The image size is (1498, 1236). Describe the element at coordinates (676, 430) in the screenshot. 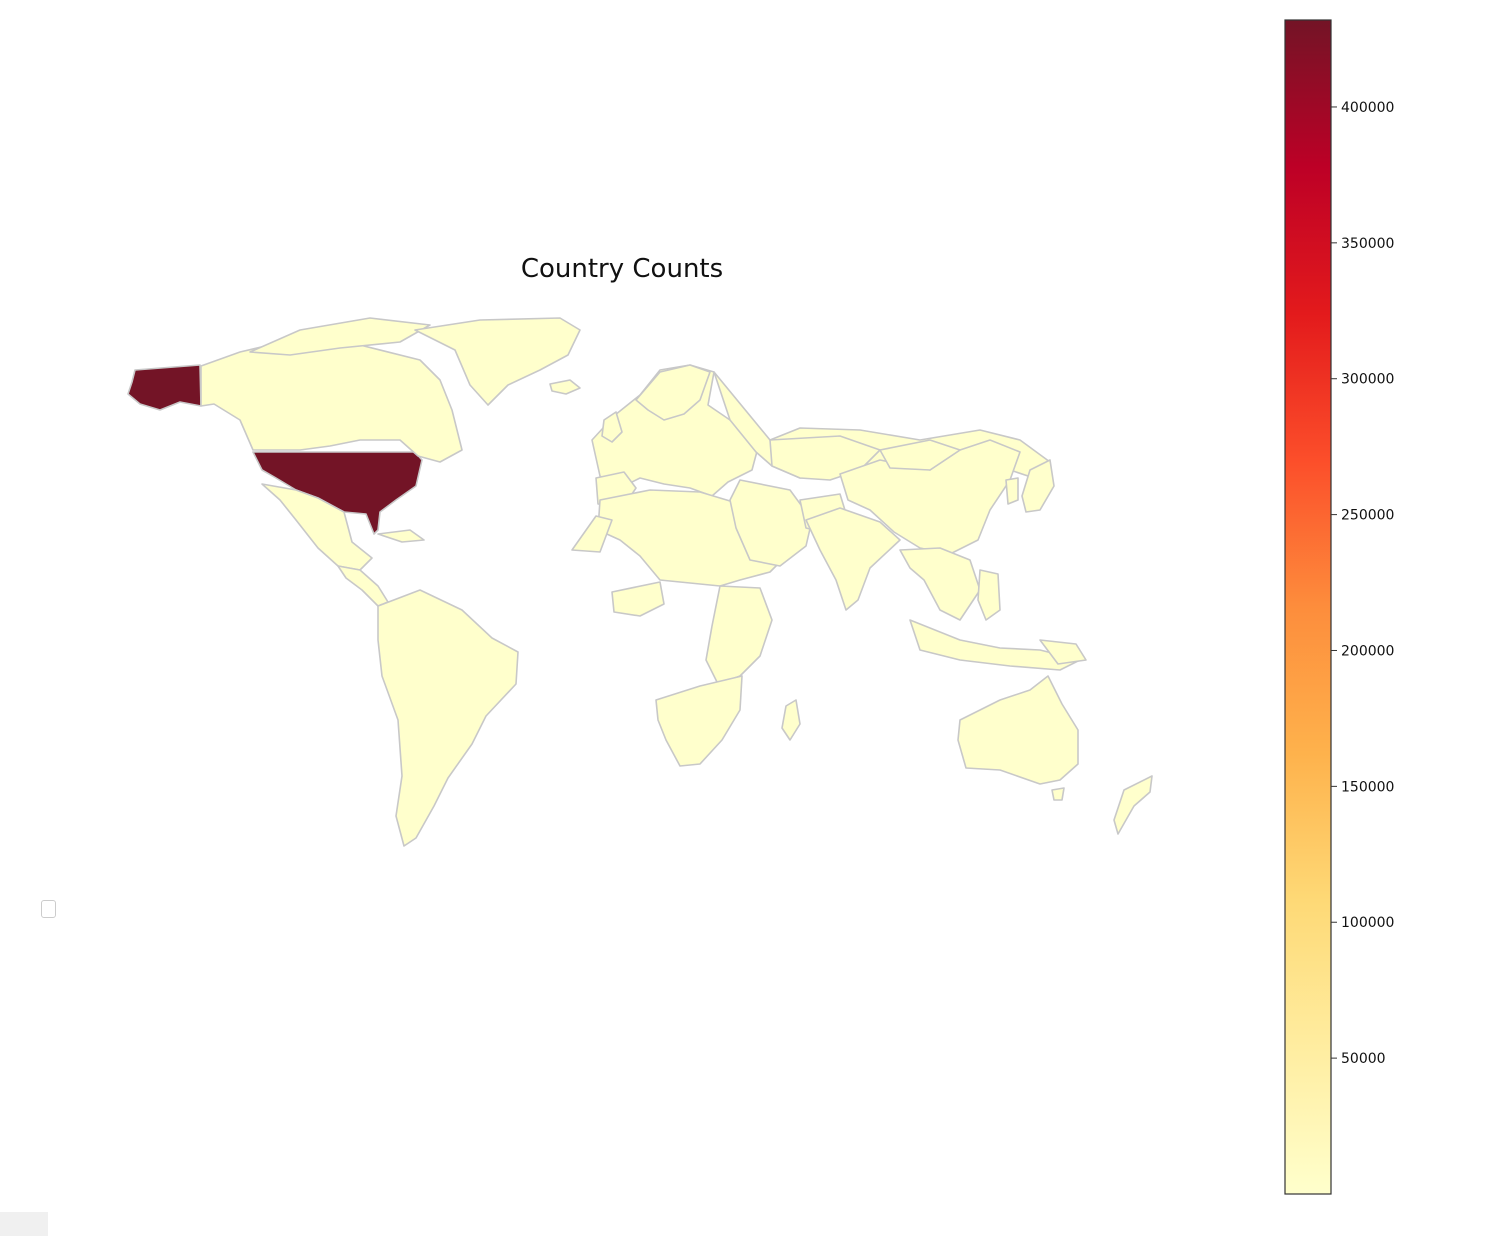

I see `country-europe` at that location.